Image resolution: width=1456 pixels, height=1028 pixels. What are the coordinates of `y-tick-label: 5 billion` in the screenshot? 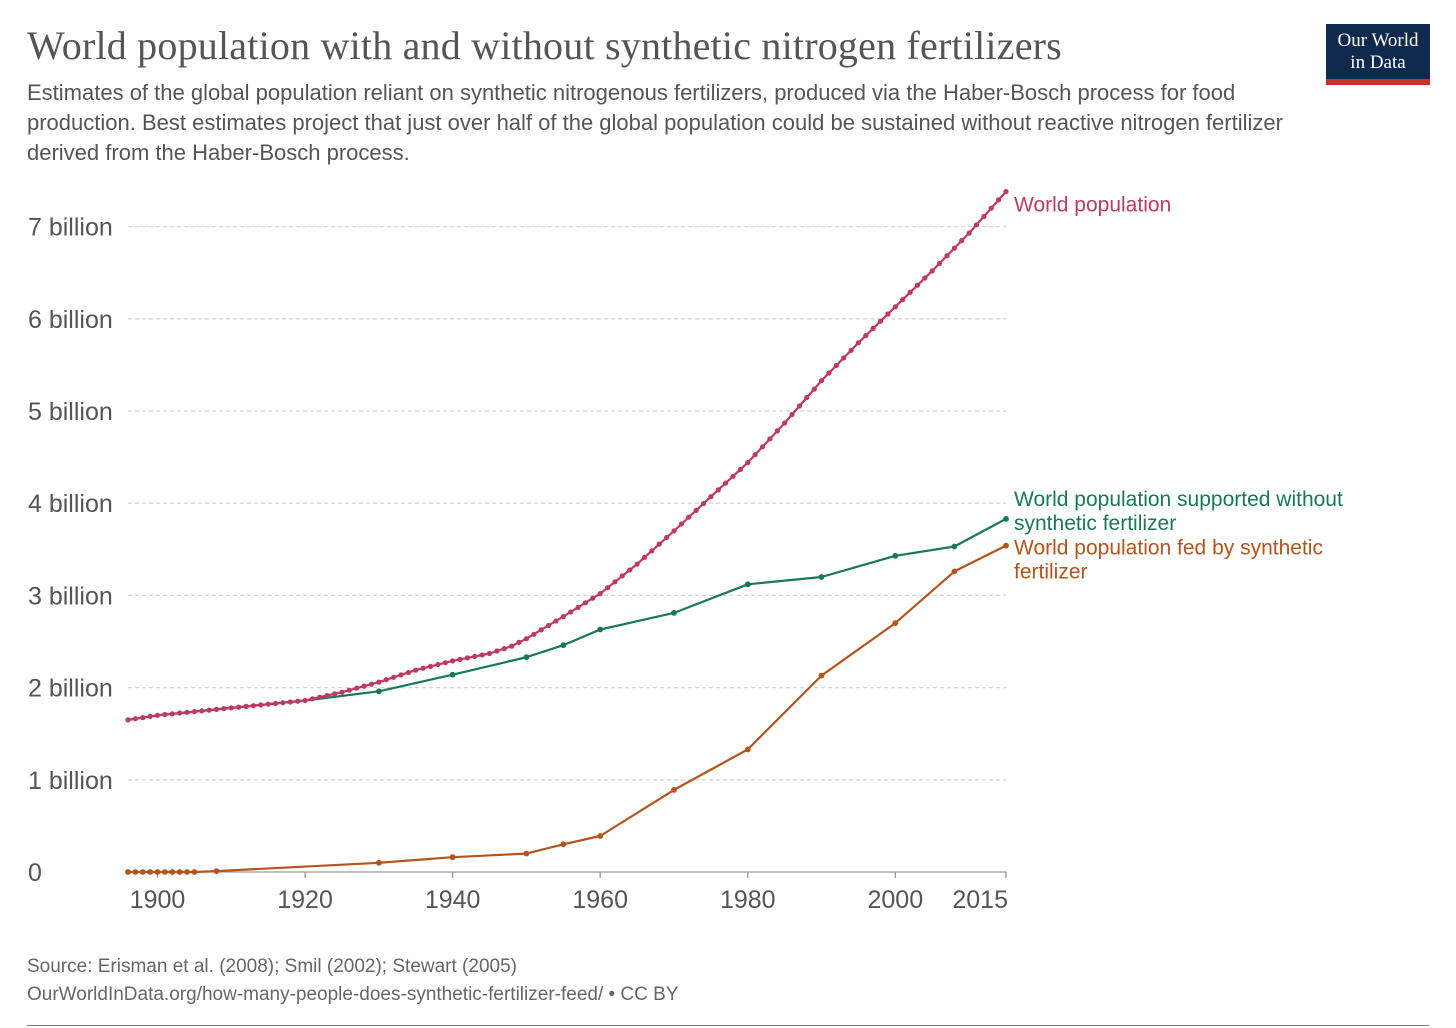 It's located at (70, 412).